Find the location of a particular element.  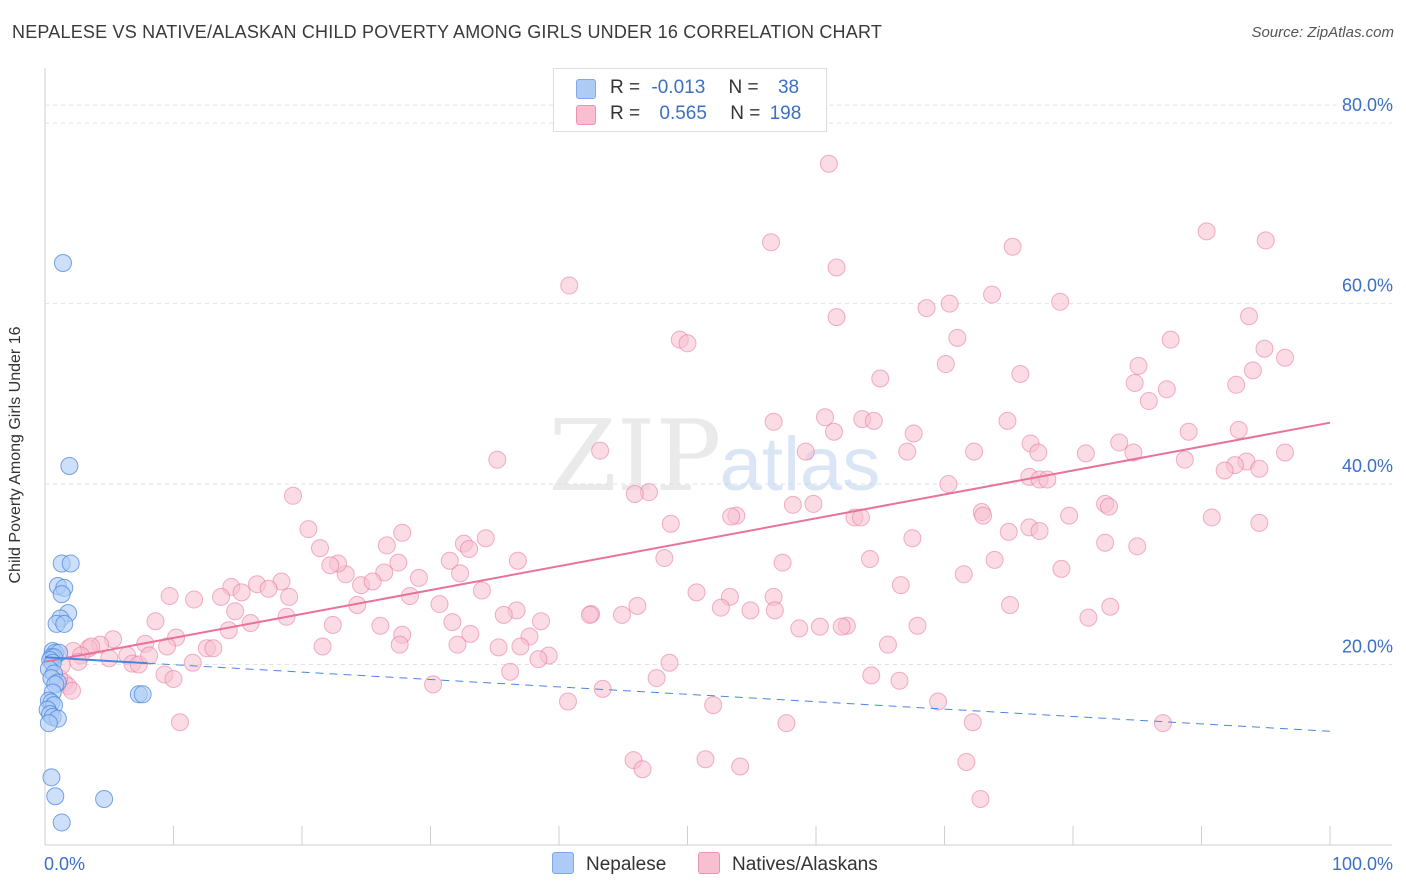

y-tick-label: 60.0% is located at coordinates (1367, 286).